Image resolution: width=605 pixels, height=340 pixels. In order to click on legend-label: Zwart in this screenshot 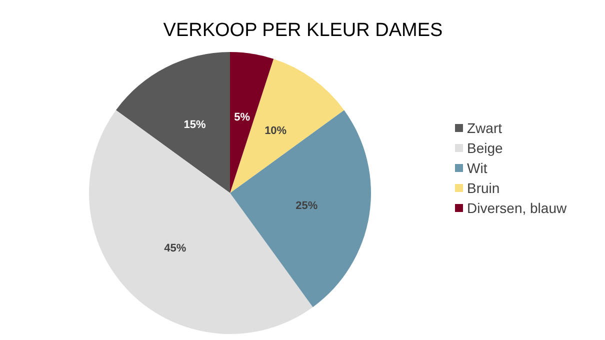, I will do `click(484, 128)`.